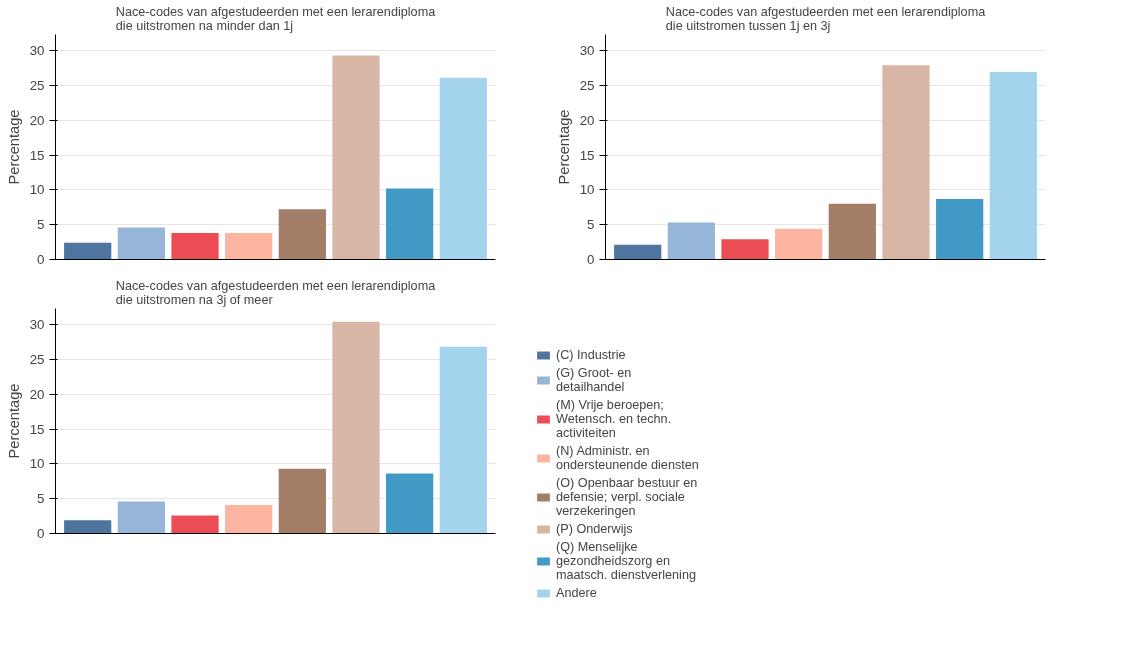 Image resolution: width=1142 pixels, height=657 pixels. Describe the element at coordinates (594, 380) in the screenshot. I see `legend-label: (G) Groot- en detailhandel` at that location.